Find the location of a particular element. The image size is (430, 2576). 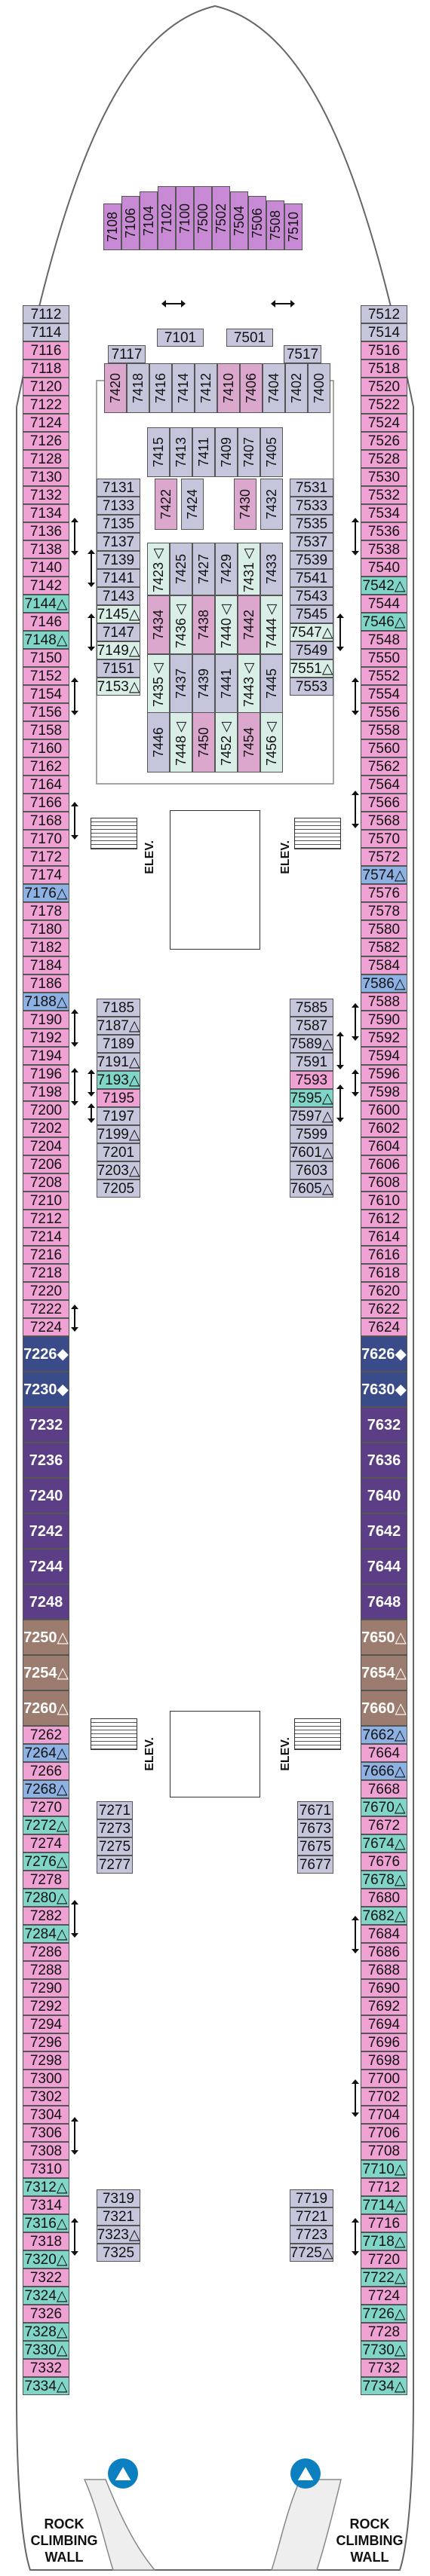

cabin: 7562 is located at coordinates (384, 766).